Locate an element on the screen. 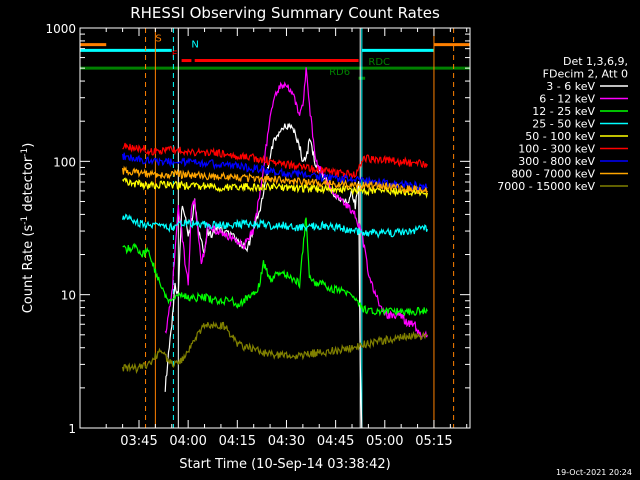  legend-label: 100 - 300 keV is located at coordinates (556, 149).